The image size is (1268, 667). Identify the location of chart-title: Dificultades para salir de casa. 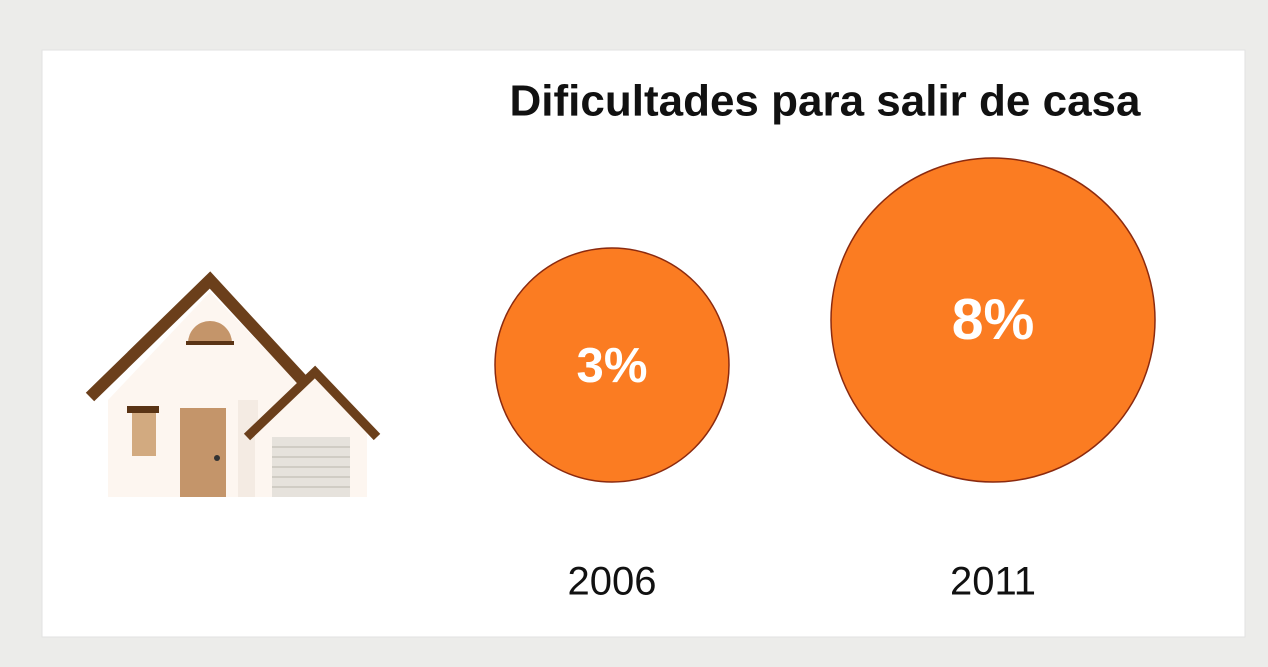
(826, 101).